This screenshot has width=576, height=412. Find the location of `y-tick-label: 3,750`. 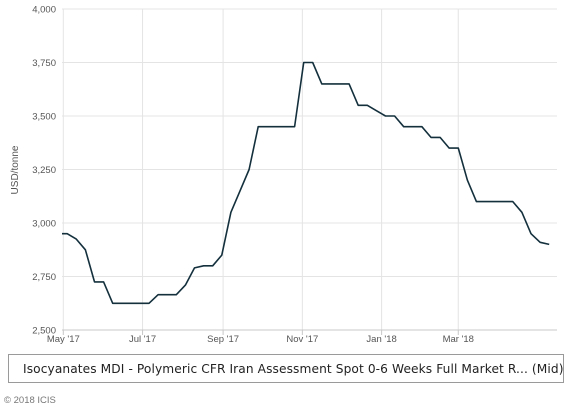

y-tick-label: 3,750 is located at coordinates (44, 63).